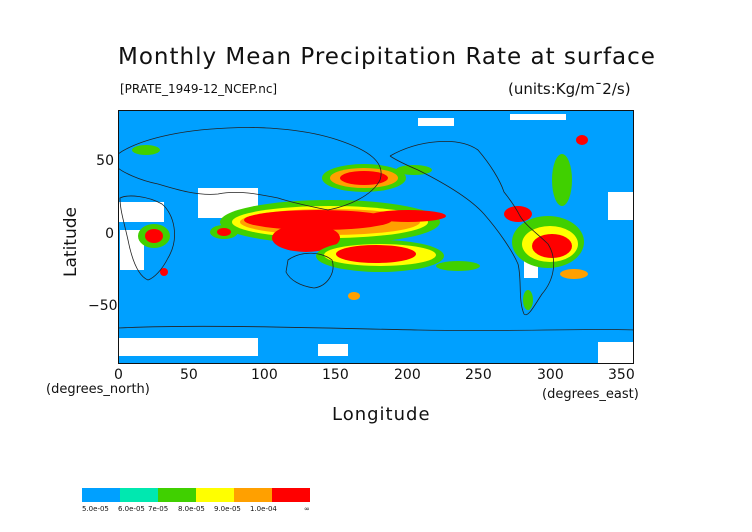 Image resolution: width=752 pixels, height=532 pixels. What do you see at coordinates (118, 375) in the screenshot?
I see `x-tick-label: 0` at bounding box center [118, 375].